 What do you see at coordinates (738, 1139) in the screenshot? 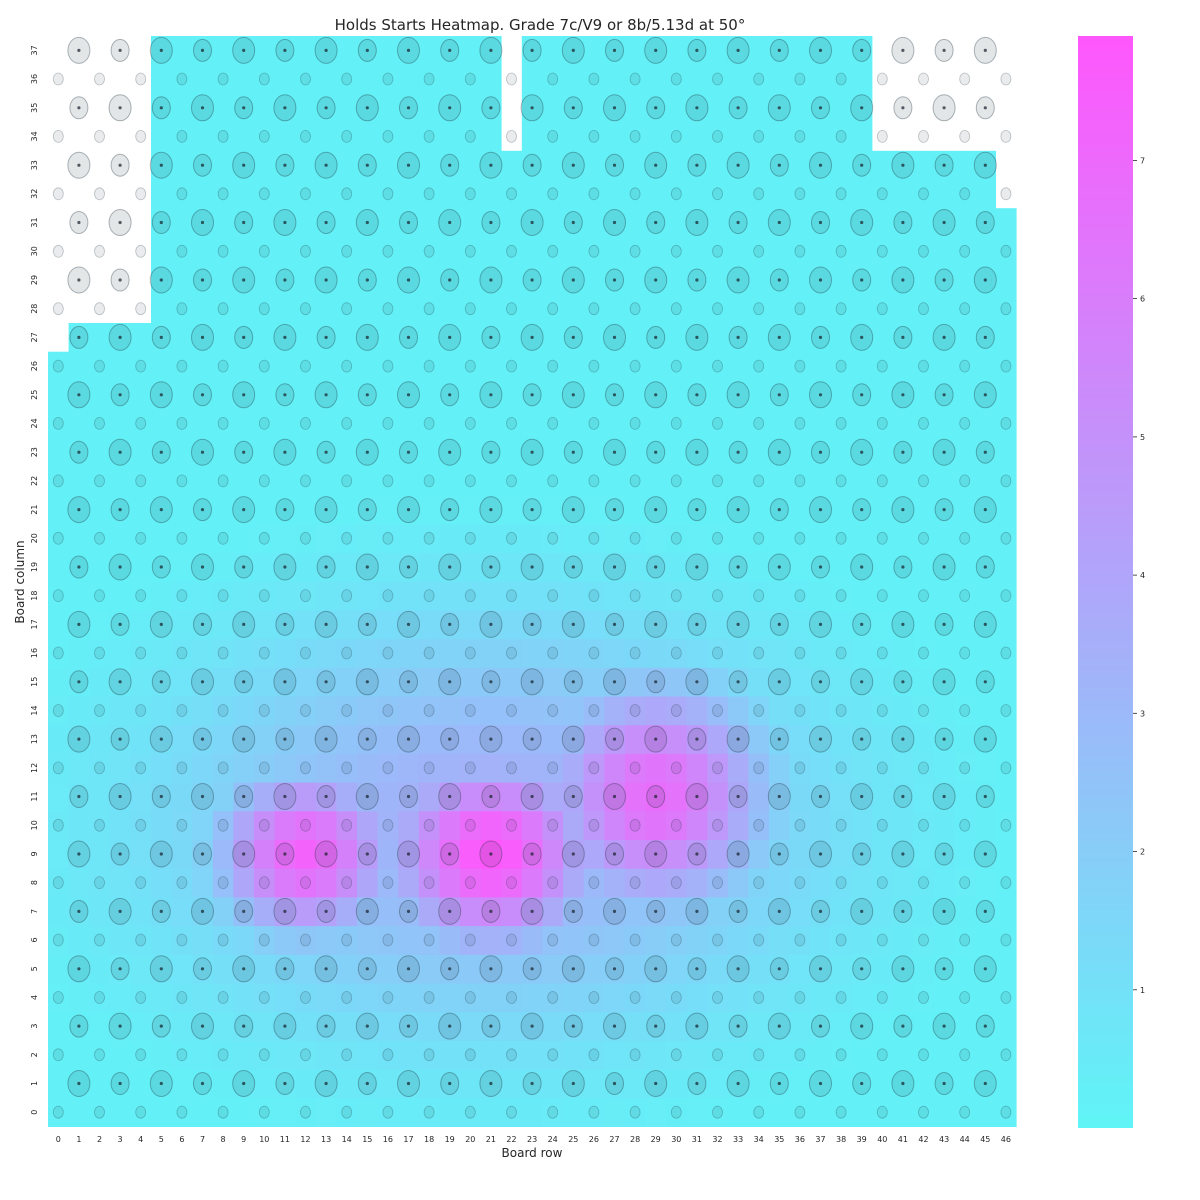
I see `x-tick-label: 33` at bounding box center [738, 1139].